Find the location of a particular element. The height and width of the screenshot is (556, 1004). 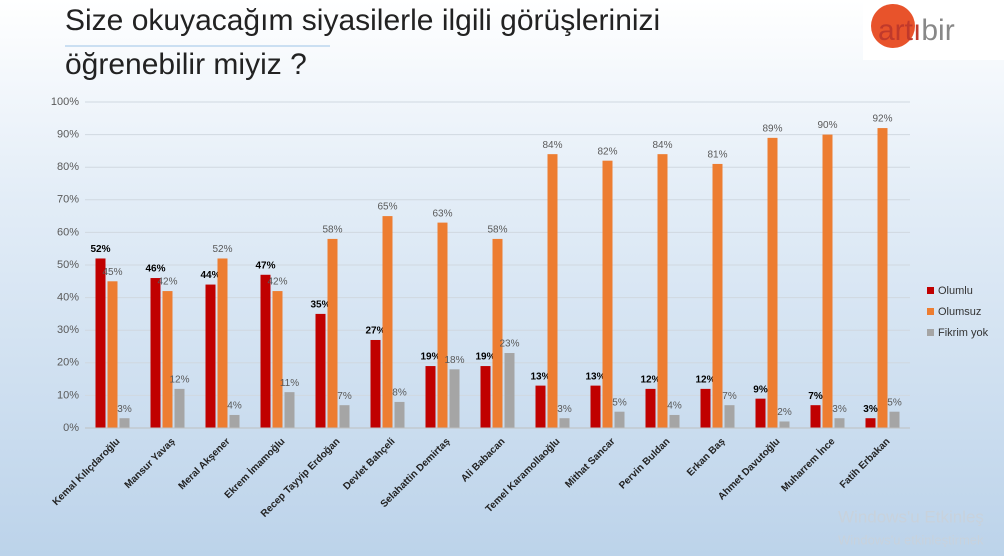

watermark: Windows'u etkinleştirmek is located at coordinates (911, 539).